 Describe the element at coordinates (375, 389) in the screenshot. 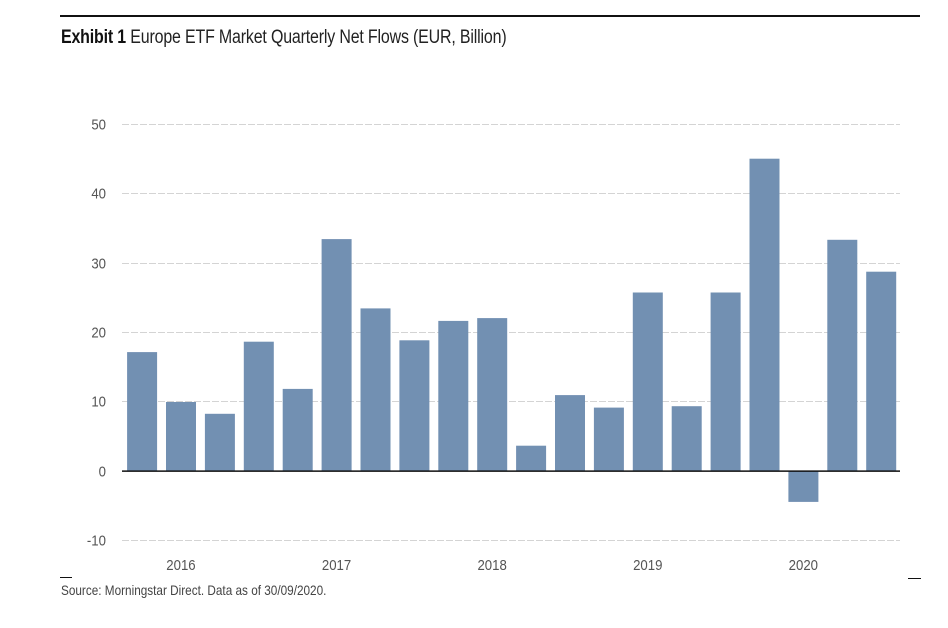

I see `bar-q2-2017` at that location.